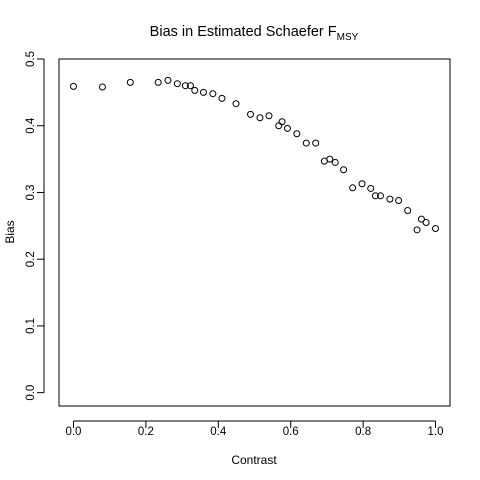  What do you see at coordinates (146, 432) in the screenshot?
I see `x-tick-label: 0.2` at bounding box center [146, 432].